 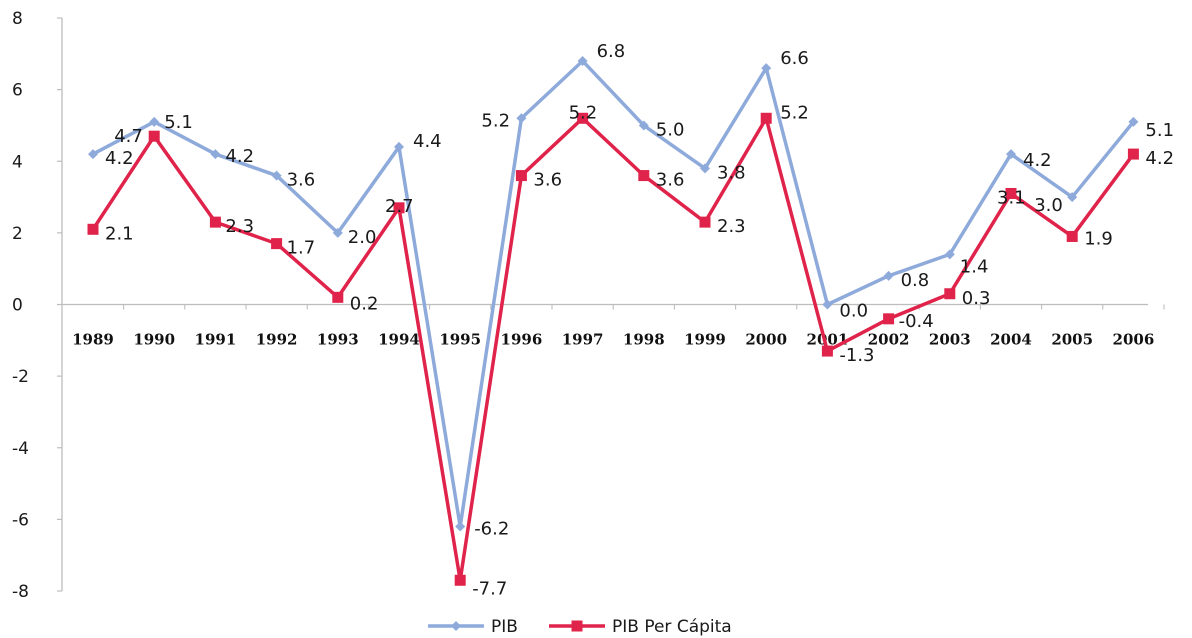 What do you see at coordinates (504, 627) in the screenshot?
I see `legend-label: PIB` at bounding box center [504, 627].